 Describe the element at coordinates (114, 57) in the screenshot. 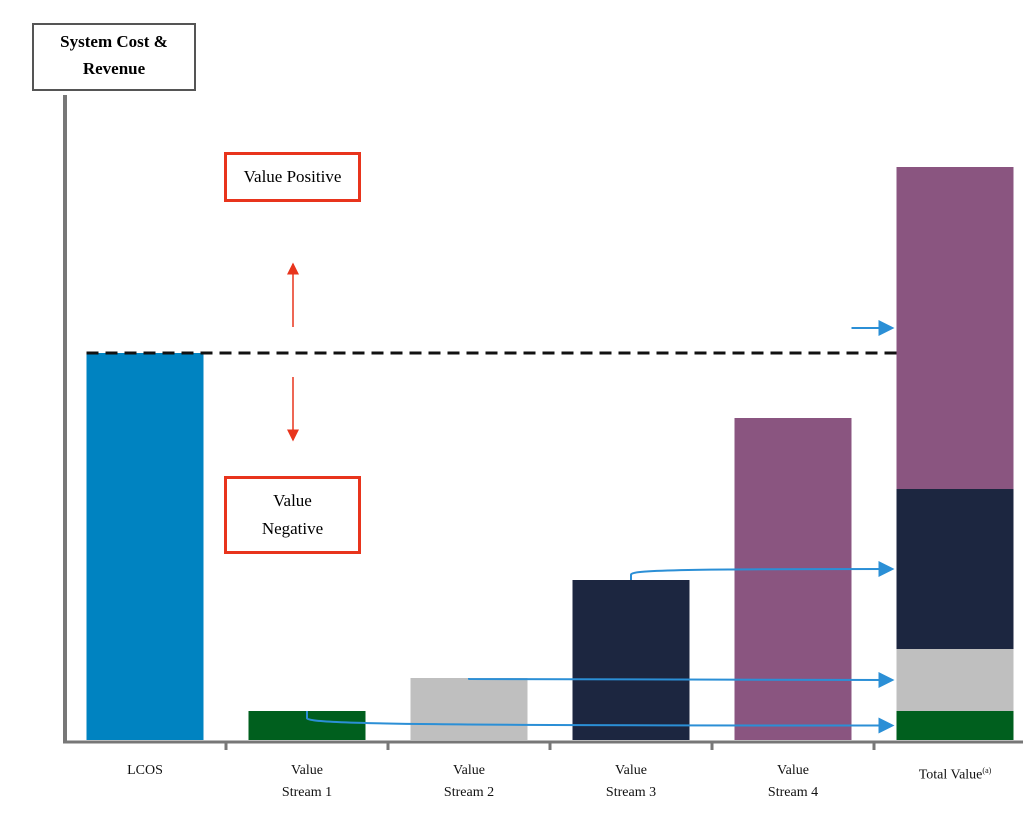

I see `chart-title: System Cost & Revenue` at that location.